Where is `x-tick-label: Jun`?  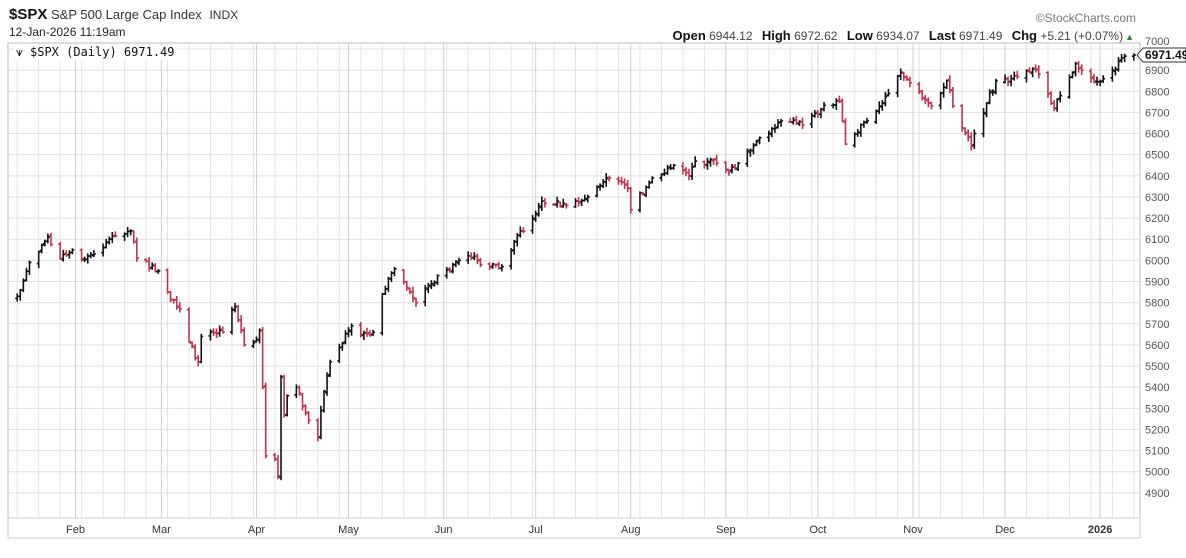
x-tick-label: Jun is located at coordinates (444, 530).